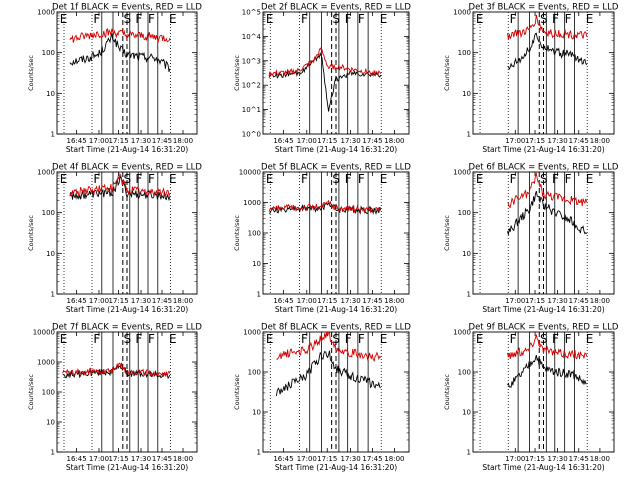  What do you see at coordinates (544, 328) in the screenshot?
I see `panel-title: Det 9f BLACK = Events, RED = LLD` at bounding box center [544, 328].